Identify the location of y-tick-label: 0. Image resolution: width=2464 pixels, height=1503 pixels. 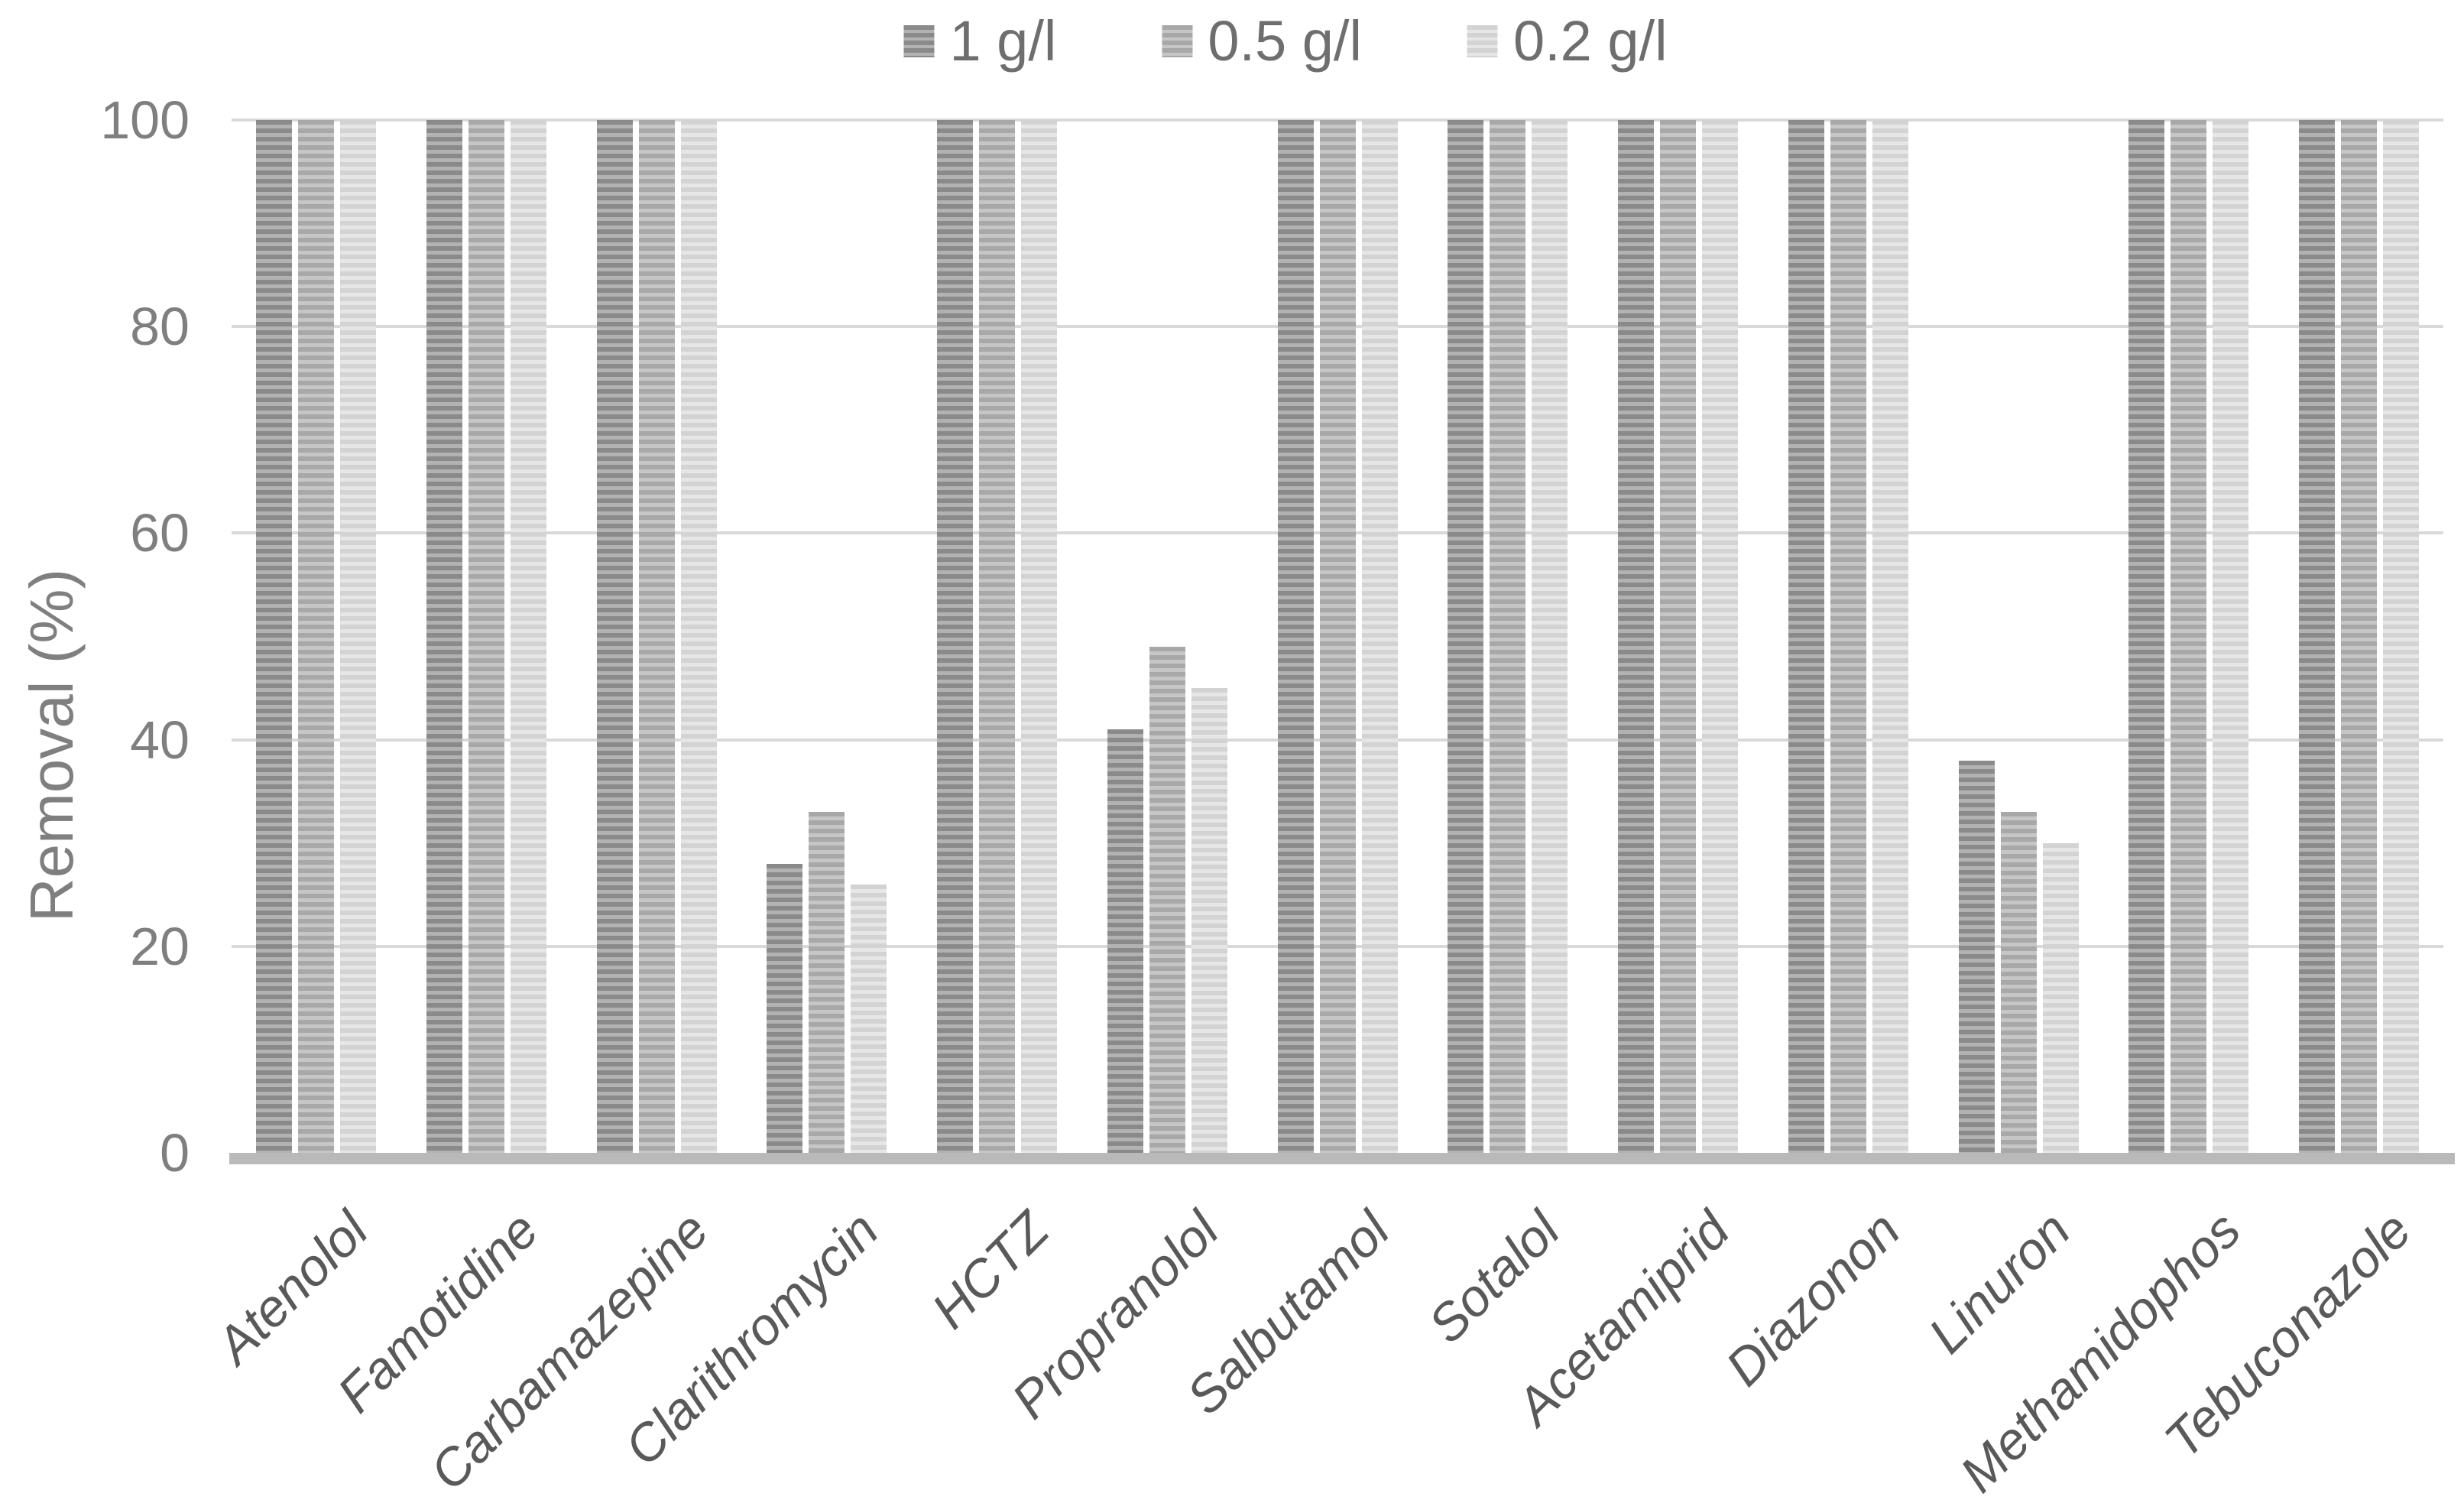
(175, 1153).